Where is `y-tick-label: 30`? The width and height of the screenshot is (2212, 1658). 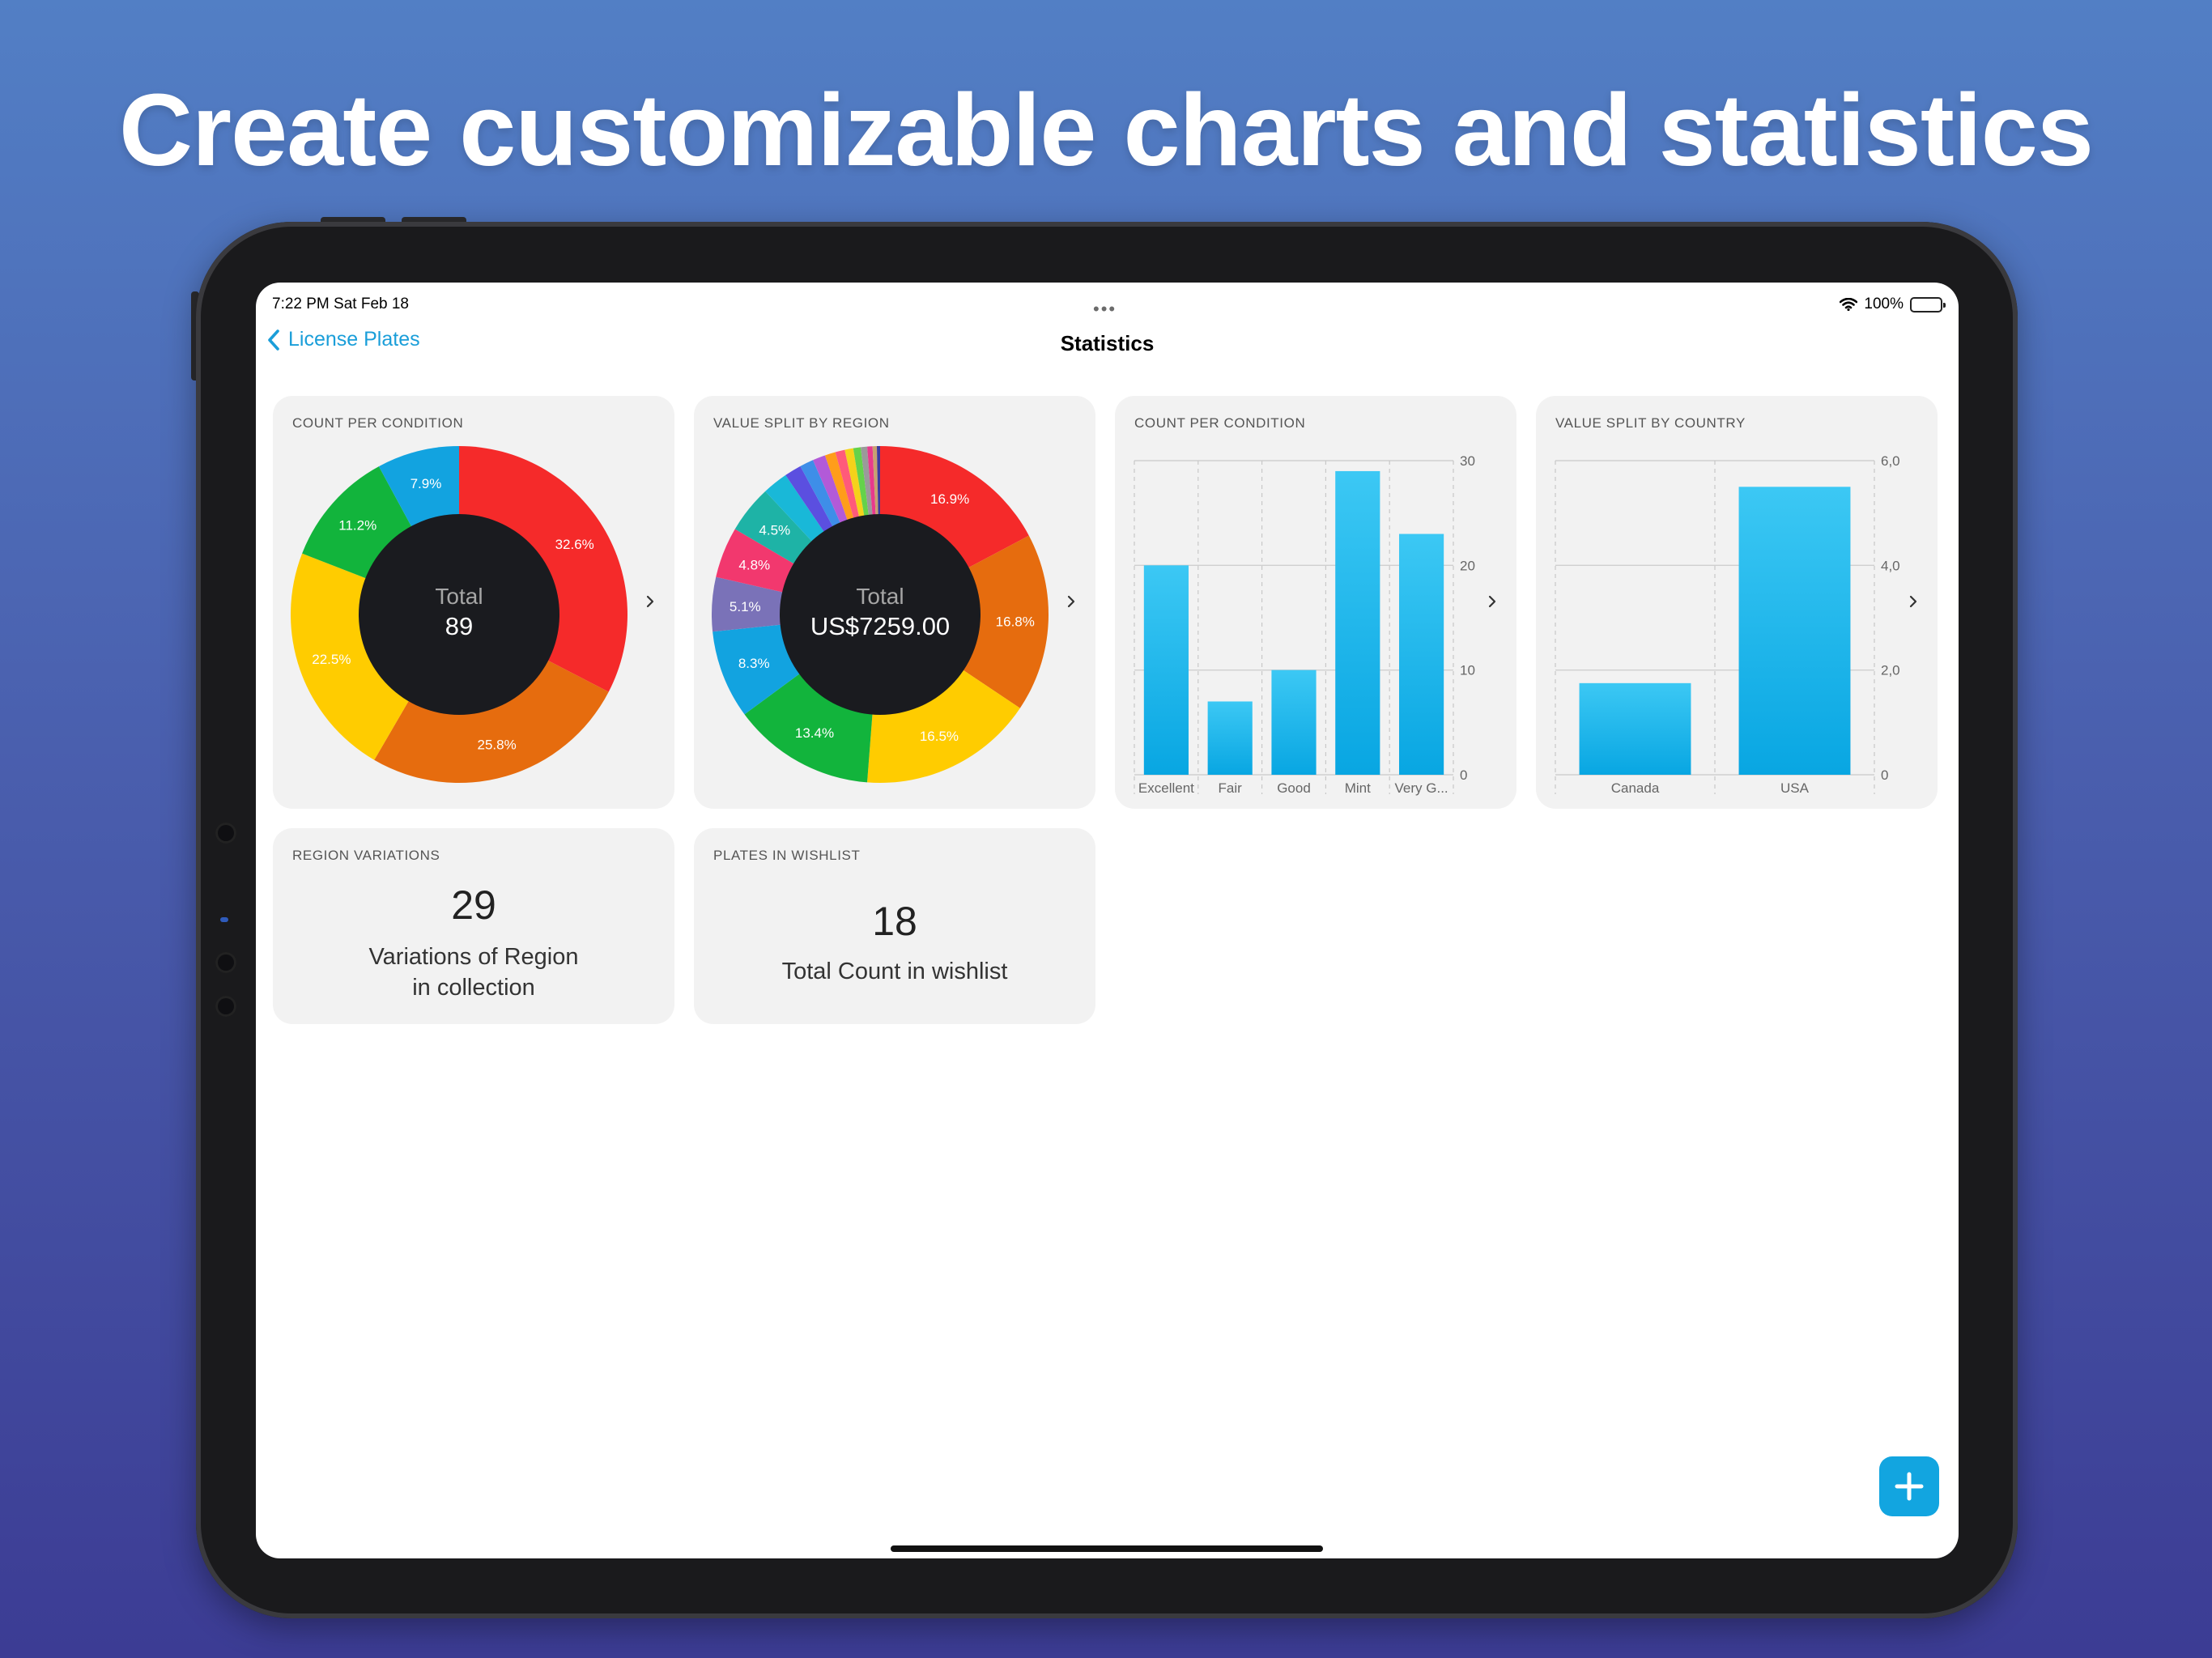
y-tick-label: 30 is located at coordinates (1468, 461).